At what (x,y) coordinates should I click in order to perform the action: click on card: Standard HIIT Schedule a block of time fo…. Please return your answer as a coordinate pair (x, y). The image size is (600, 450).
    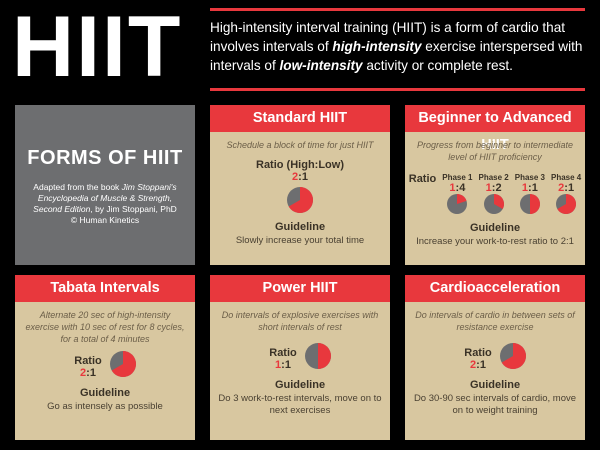
    Looking at the image, I should click on (300, 185).